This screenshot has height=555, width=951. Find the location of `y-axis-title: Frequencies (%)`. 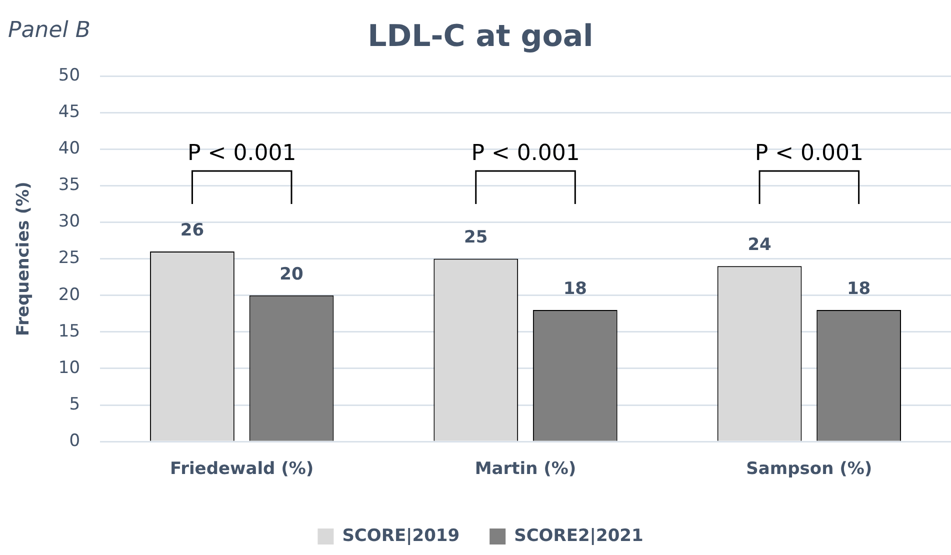

y-axis-title: Frequencies (%) is located at coordinates (24, 259).